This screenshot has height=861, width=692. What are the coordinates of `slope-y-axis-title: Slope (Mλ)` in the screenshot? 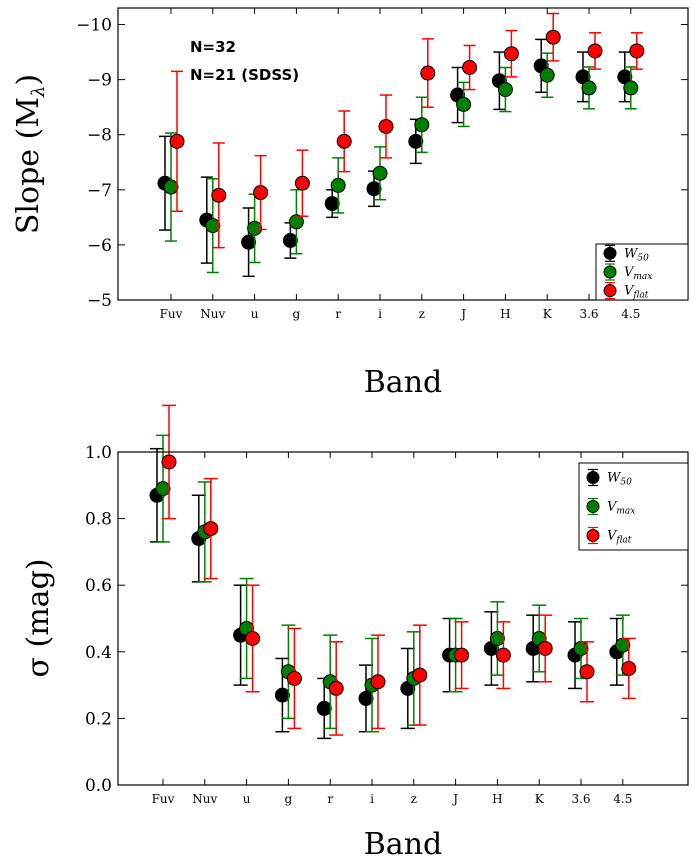 It's located at (30, 154).